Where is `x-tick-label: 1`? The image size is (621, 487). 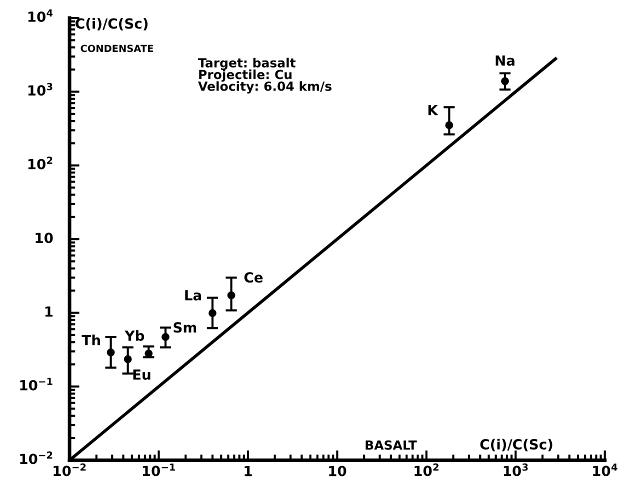 x-tick-label: 1 is located at coordinates (248, 471).